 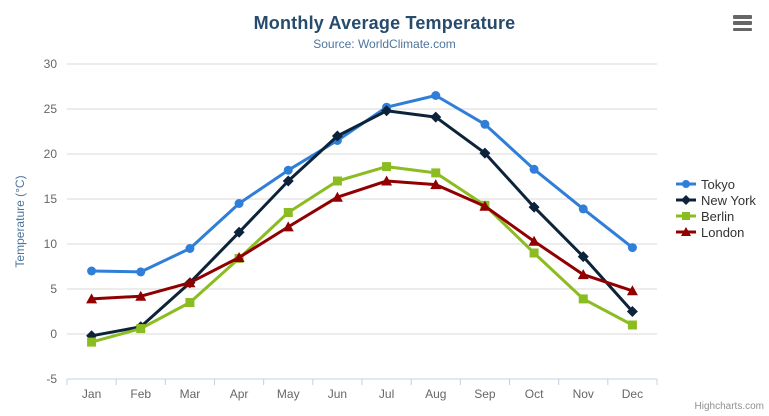 What do you see at coordinates (729, 406) in the screenshot?
I see `credits-link: Highcharts.com` at bounding box center [729, 406].